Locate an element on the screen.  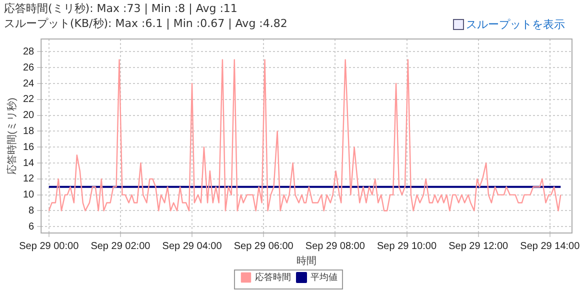
chart-title: 応答時間(ミリ秒): Max :73 | Min :8 | Avg :11 is located at coordinates (121, 8).